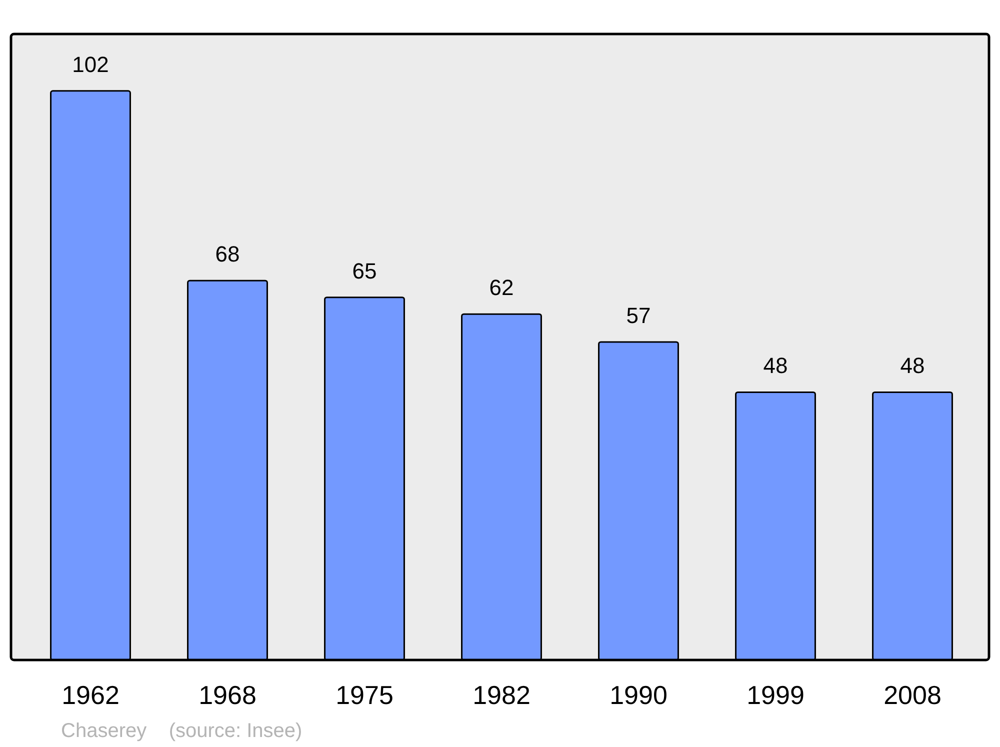 This screenshot has height=747, width=1000. What do you see at coordinates (638, 315) in the screenshot?
I see `data-label: 57` at bounding box center [638, 315].